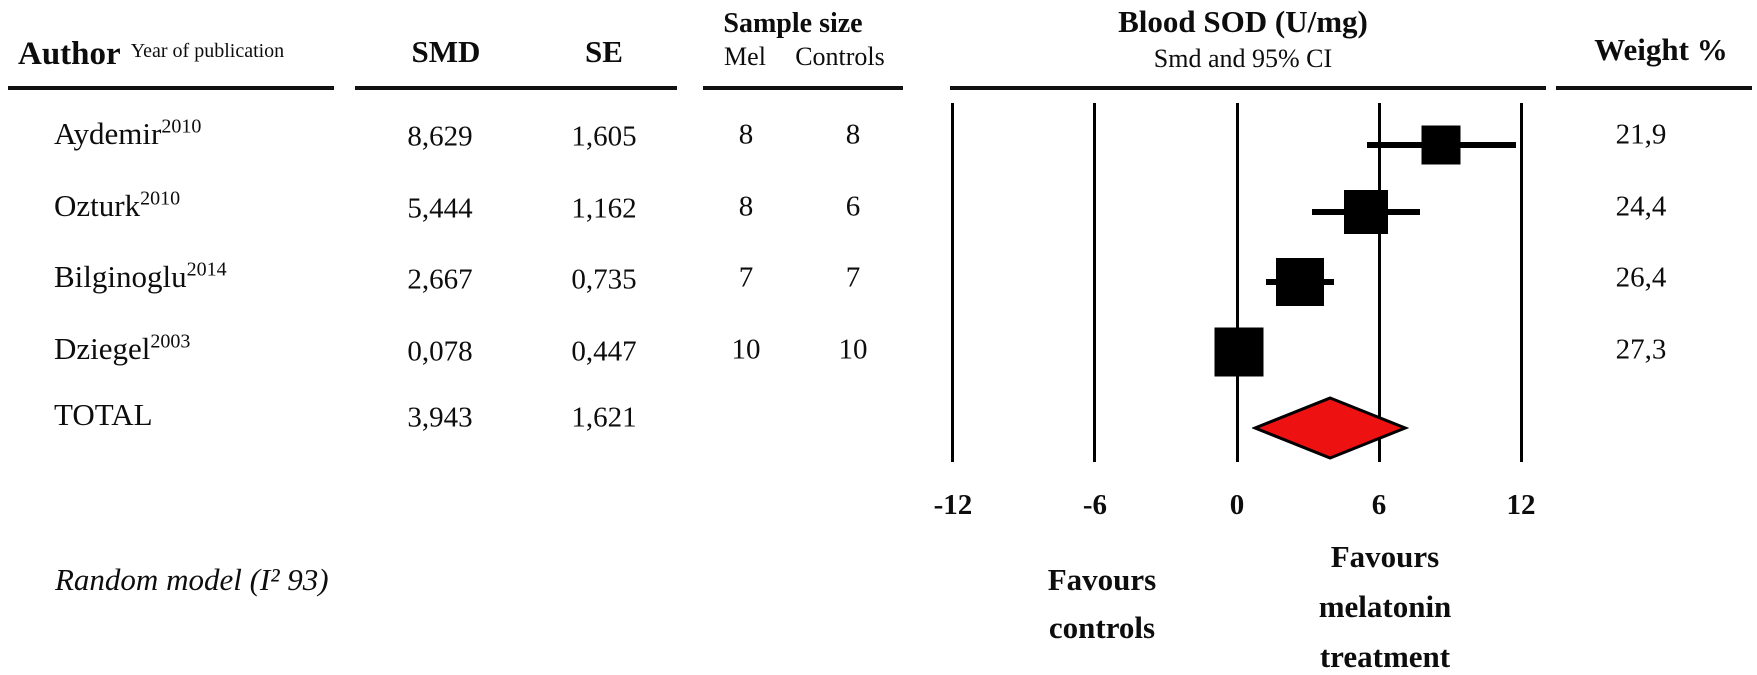 This screenshot has width=1757, height=675. Describe the element at coordinates (1385, 606) in the screenshot. I see `favours-melatonin-label: Favours melatonin treatment` at that location.